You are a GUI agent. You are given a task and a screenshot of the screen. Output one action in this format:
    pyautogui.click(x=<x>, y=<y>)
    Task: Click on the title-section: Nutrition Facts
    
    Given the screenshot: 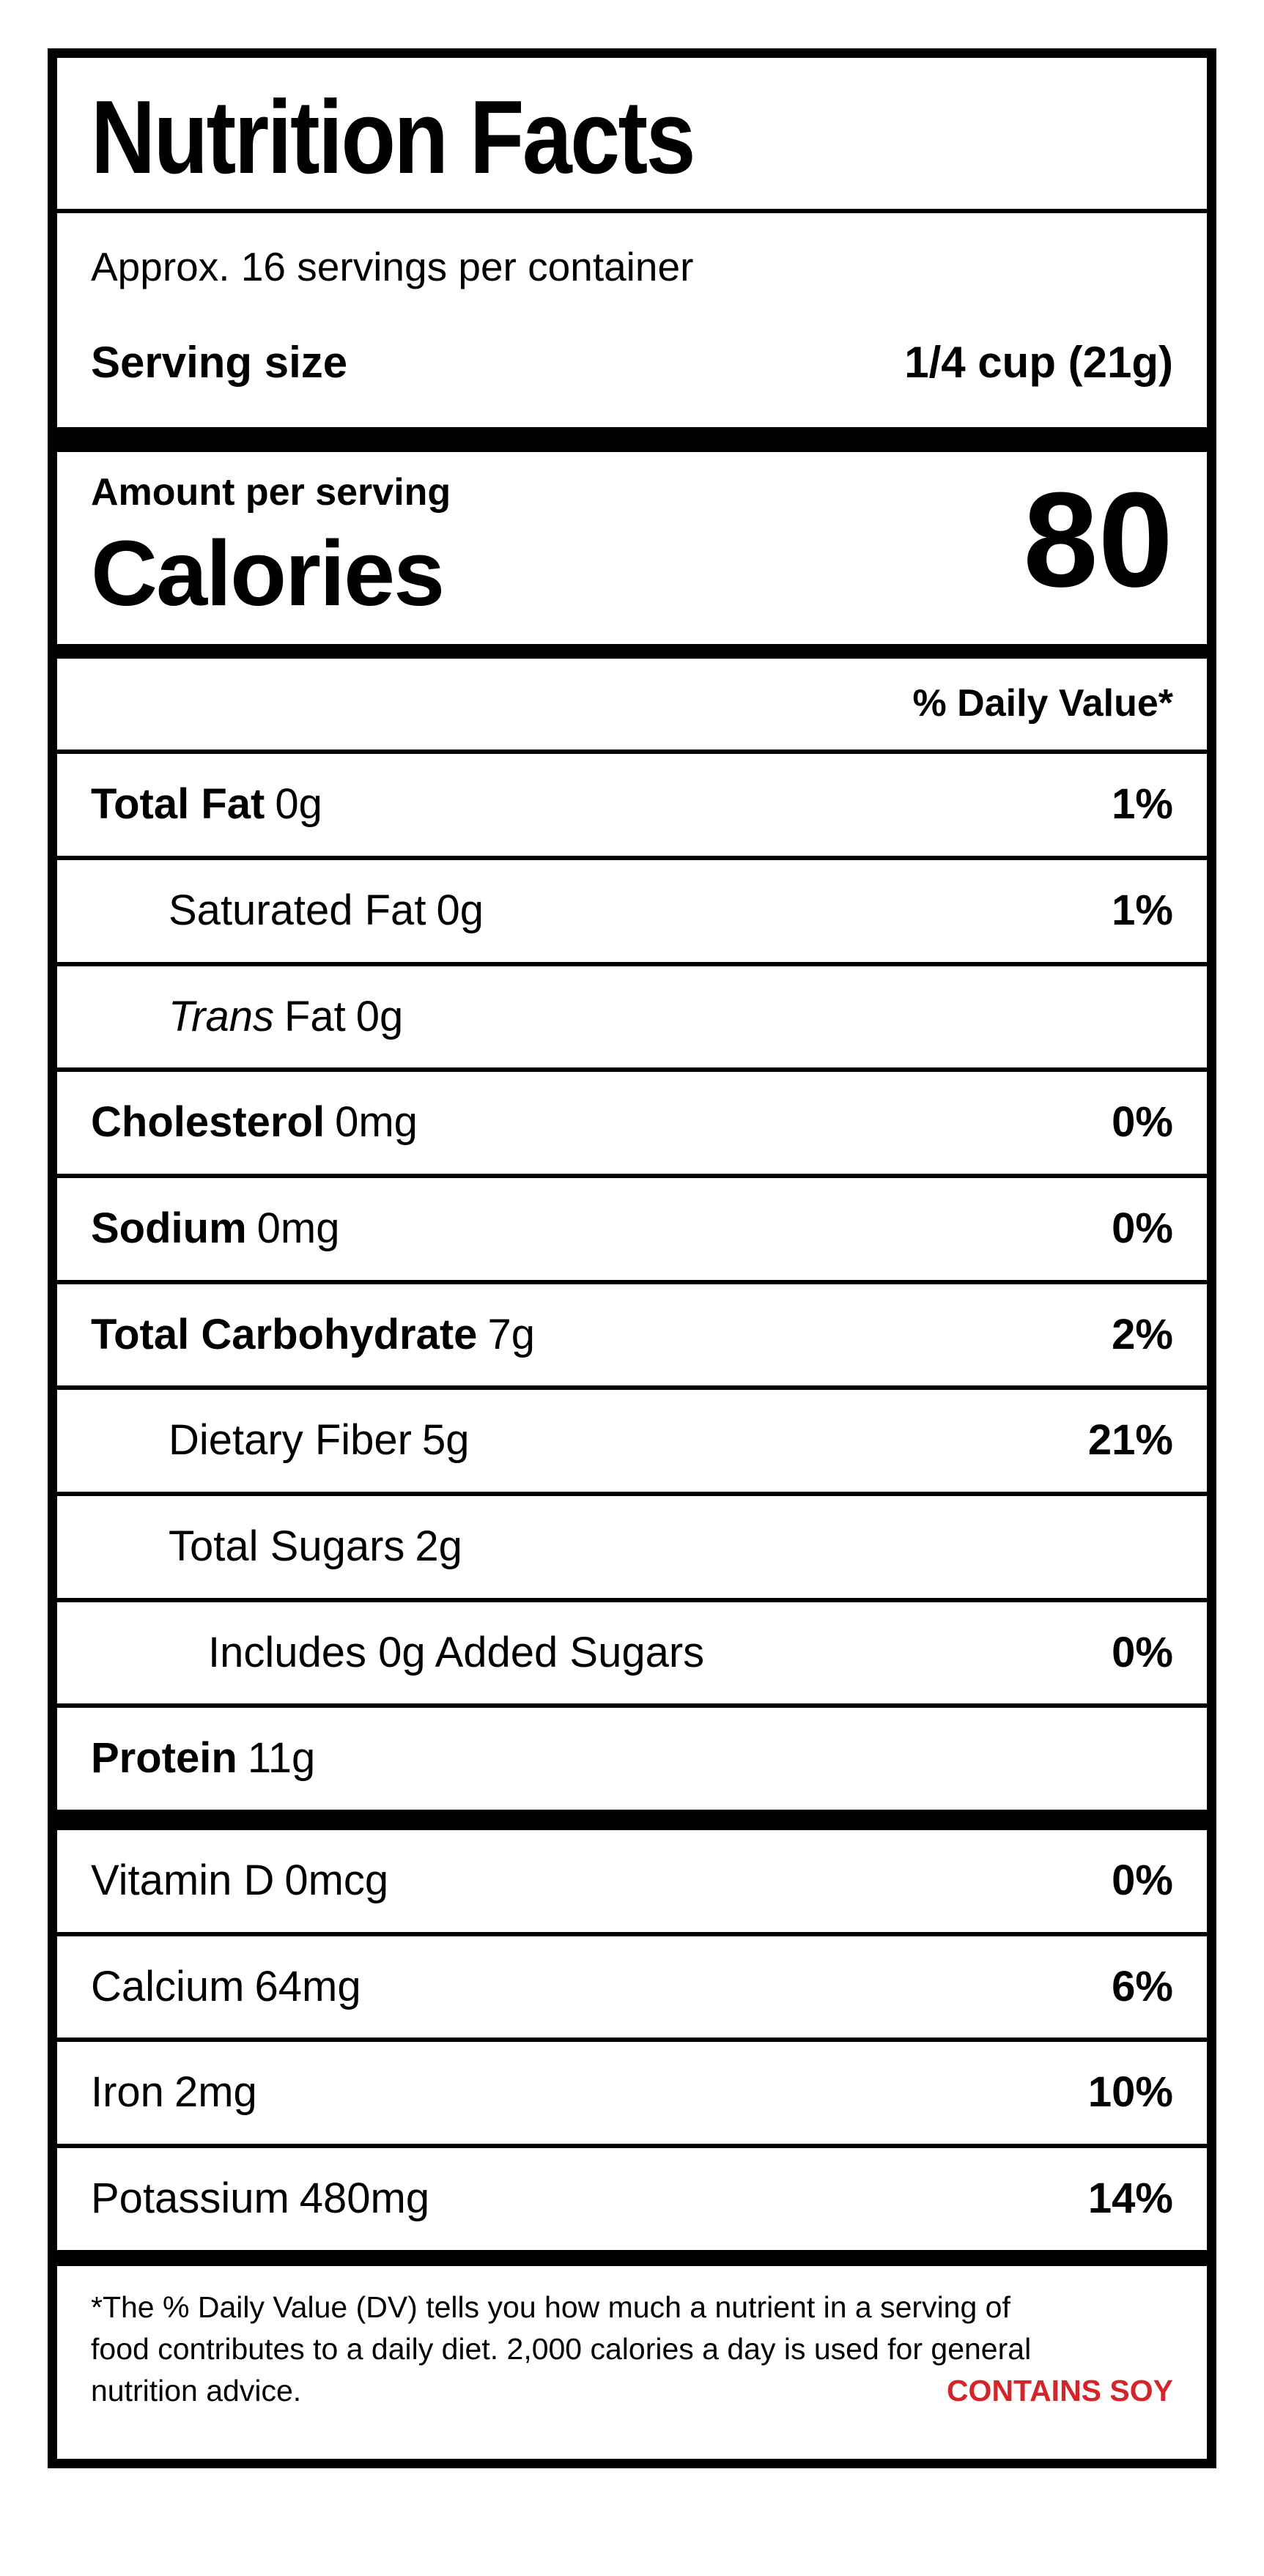 What is the action you would take?
    pyautogui.click(x=632, y=135)
    